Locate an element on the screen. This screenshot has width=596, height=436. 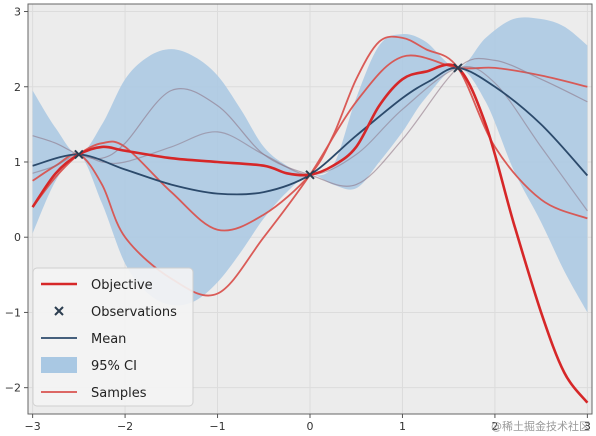
legend: Objective Observations Mean 95% CI Samples is located at coordinates (113, 337).